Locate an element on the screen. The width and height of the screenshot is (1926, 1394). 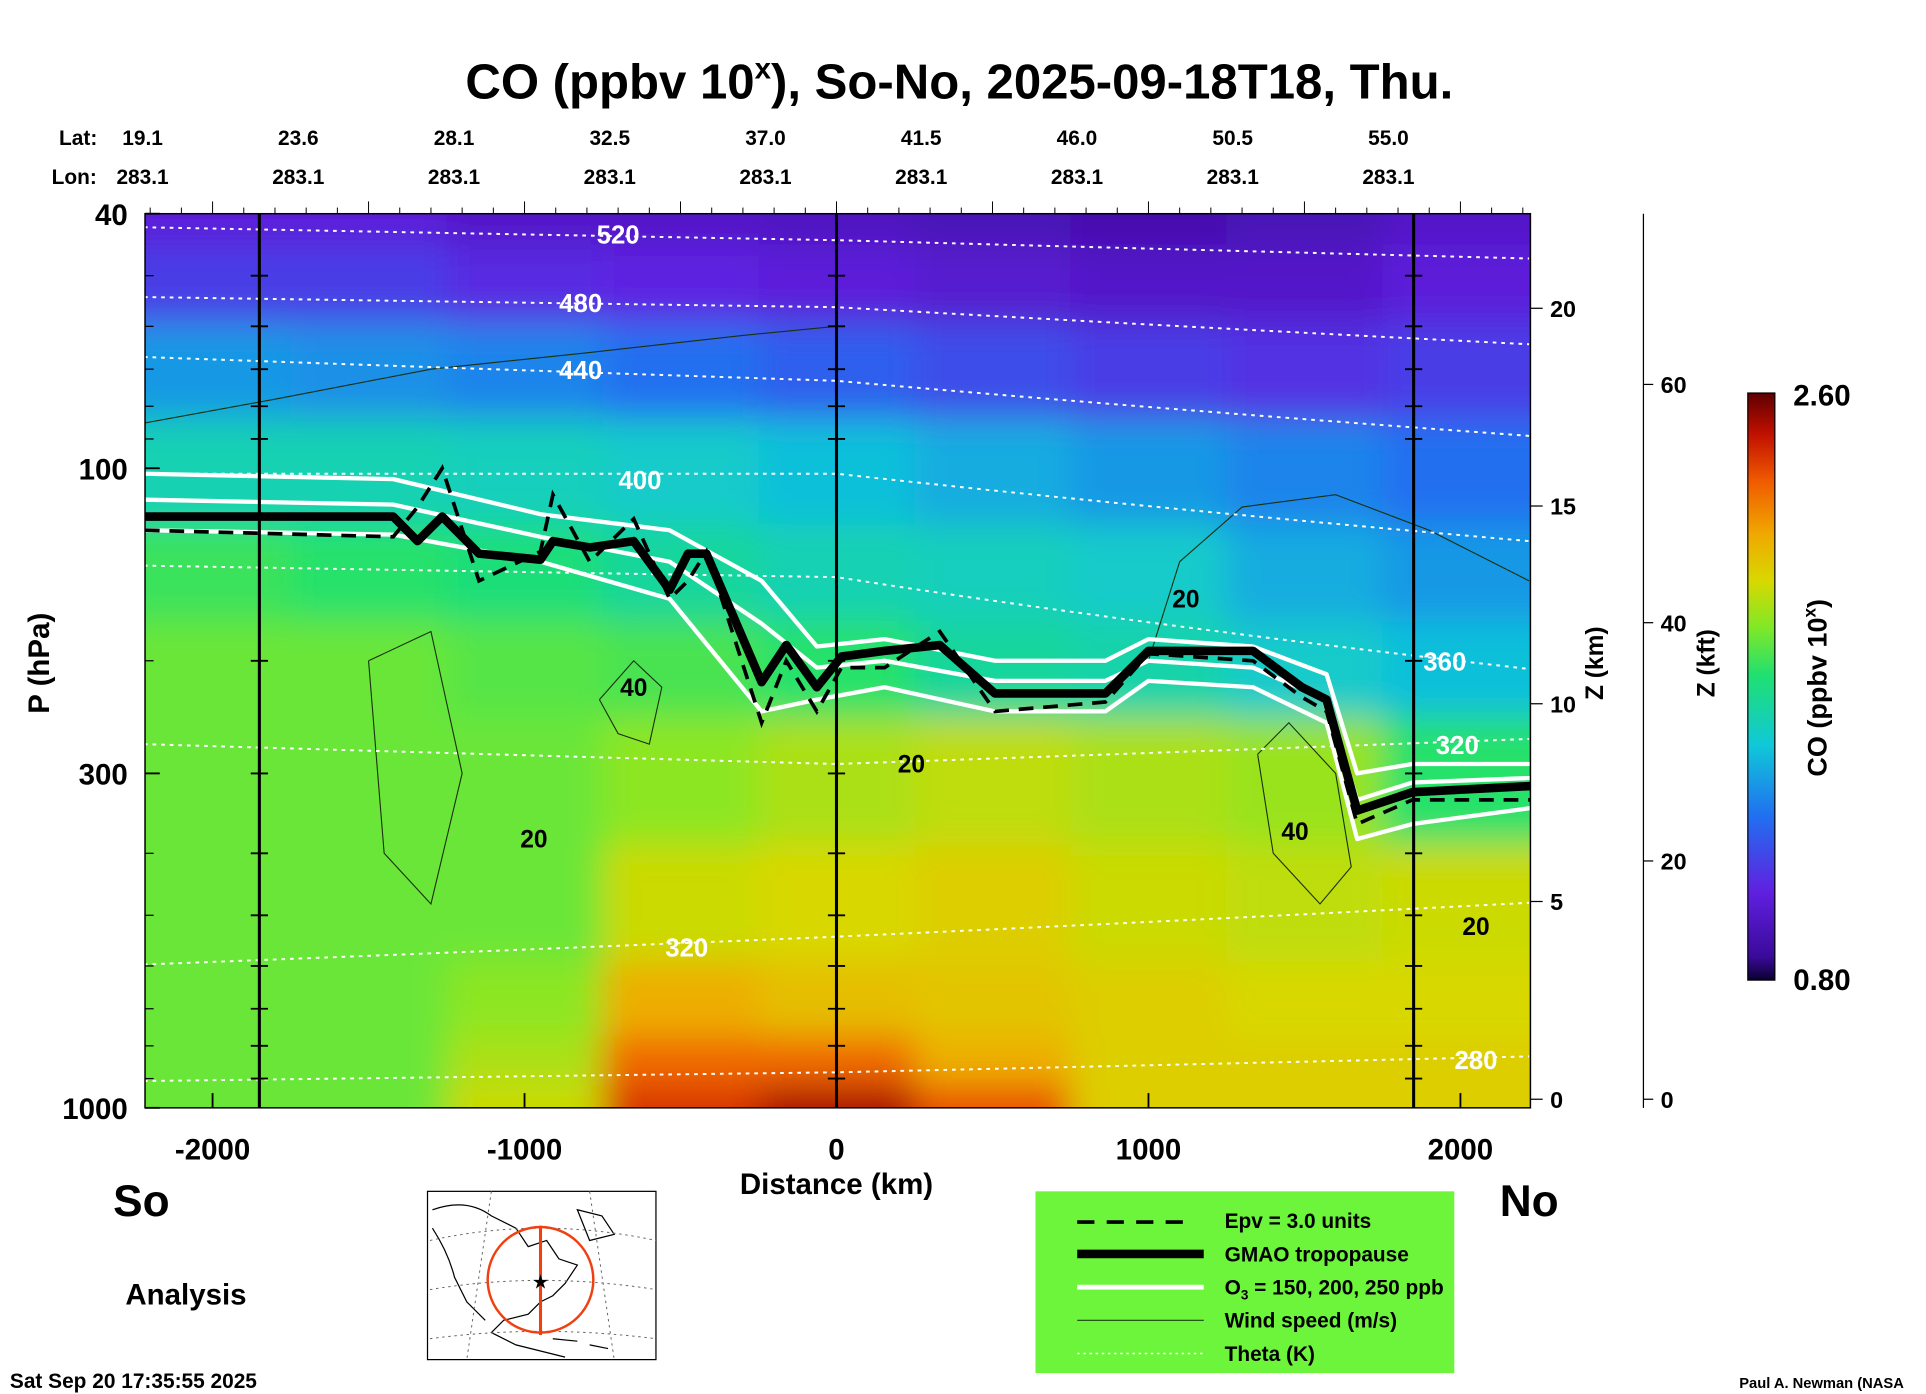
y-tick-label: 100 is located at coordinates (103, 469).